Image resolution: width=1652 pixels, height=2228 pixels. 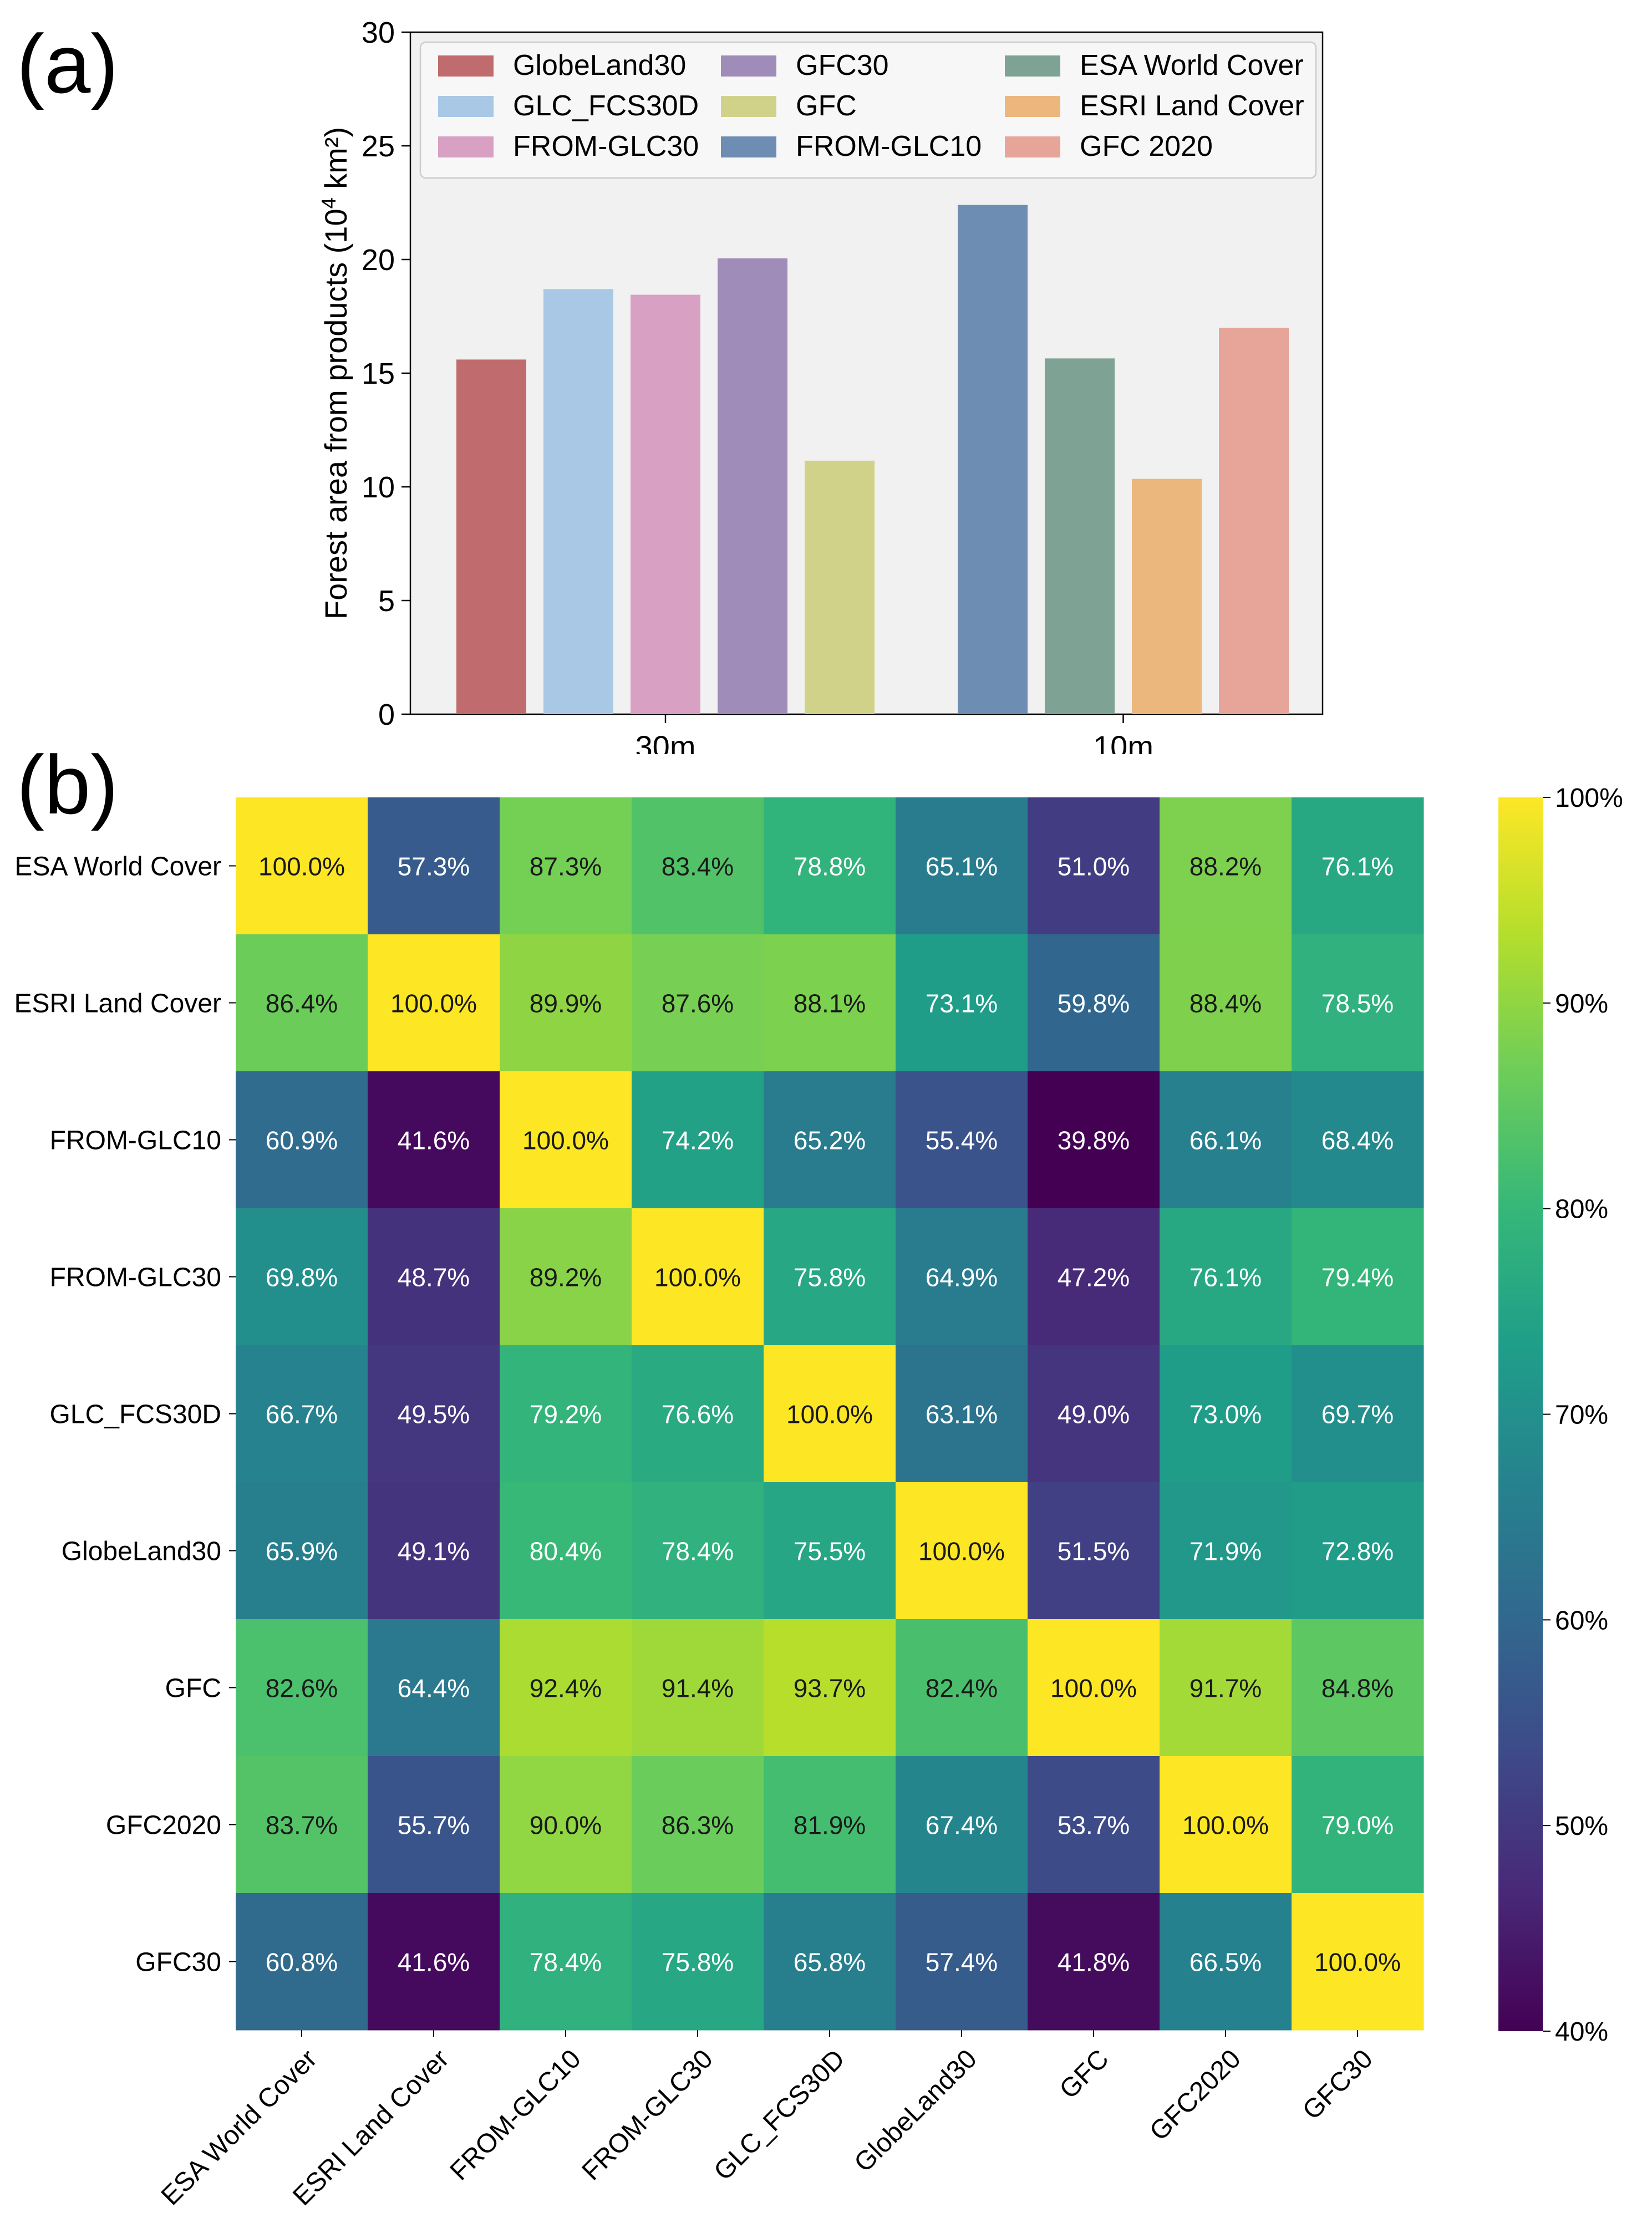 I want to click on heatmap-cell-label: 67.4%, so click(x=962, y=1826).